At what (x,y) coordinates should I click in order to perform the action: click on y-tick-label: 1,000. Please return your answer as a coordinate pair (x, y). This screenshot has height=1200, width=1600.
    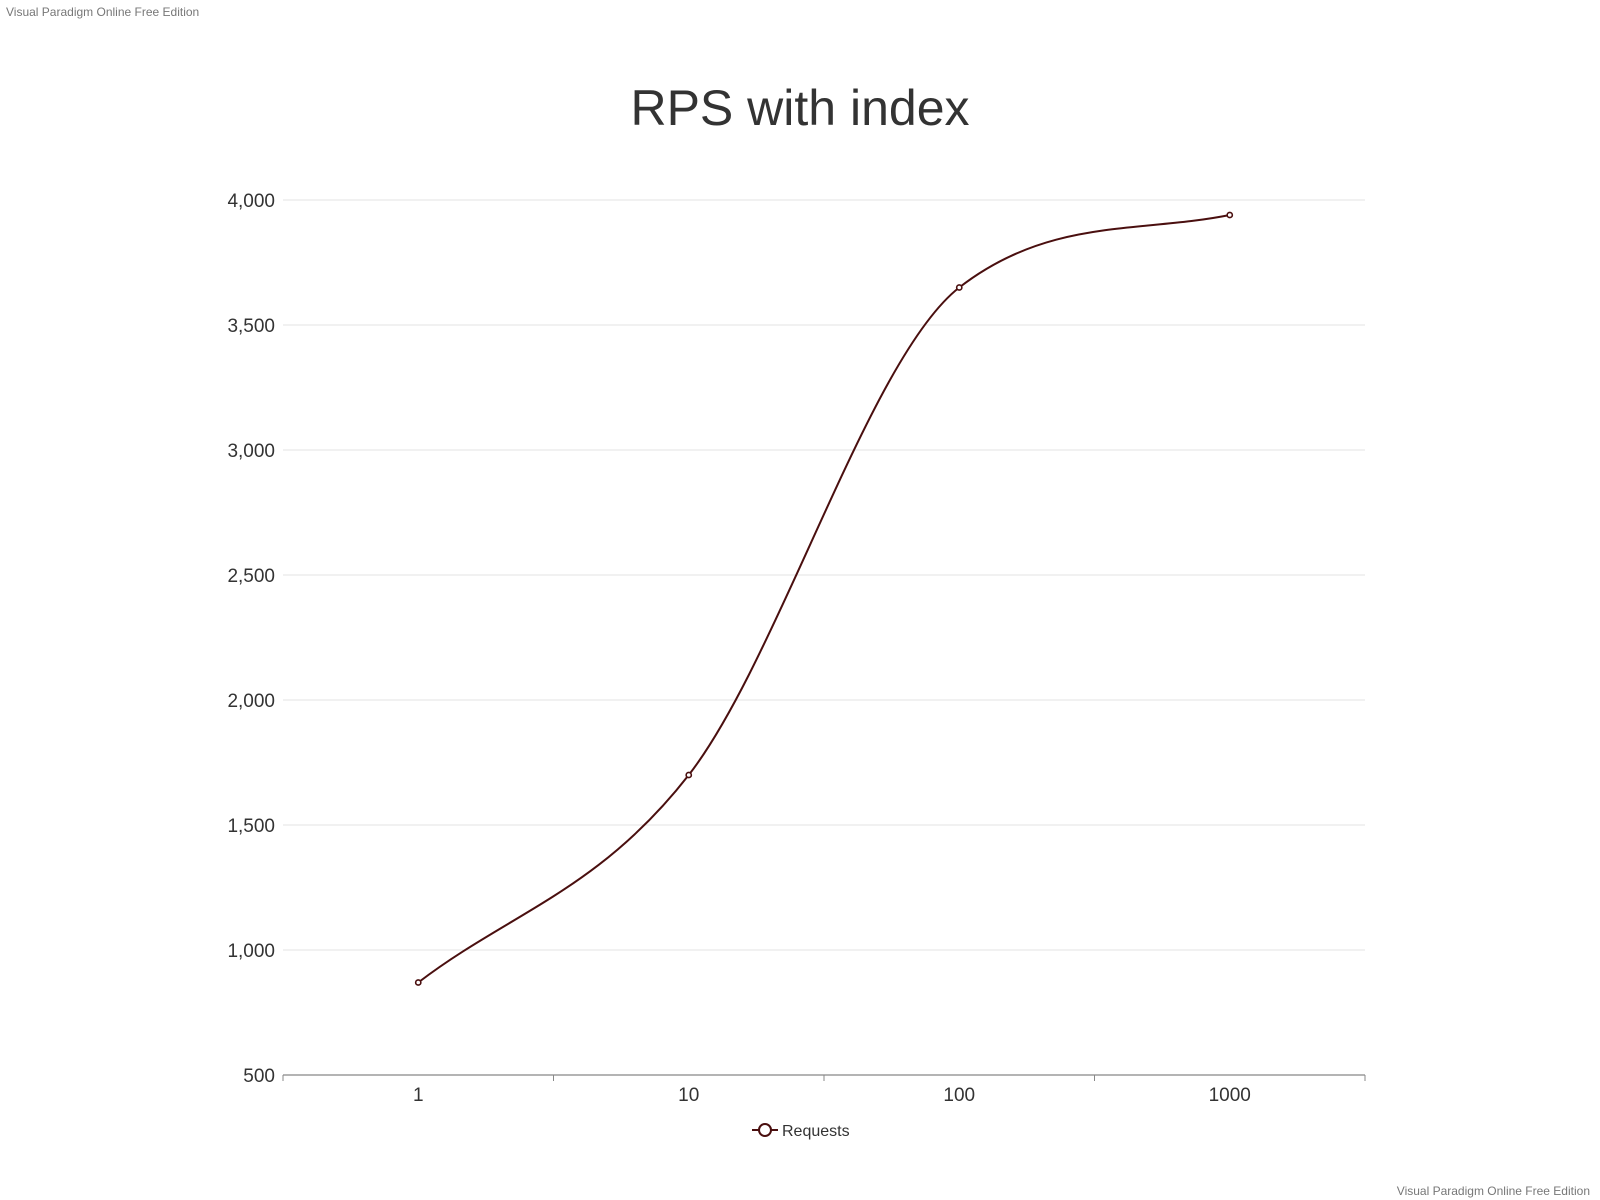
    Looking at the image, I should click on (251, 951).